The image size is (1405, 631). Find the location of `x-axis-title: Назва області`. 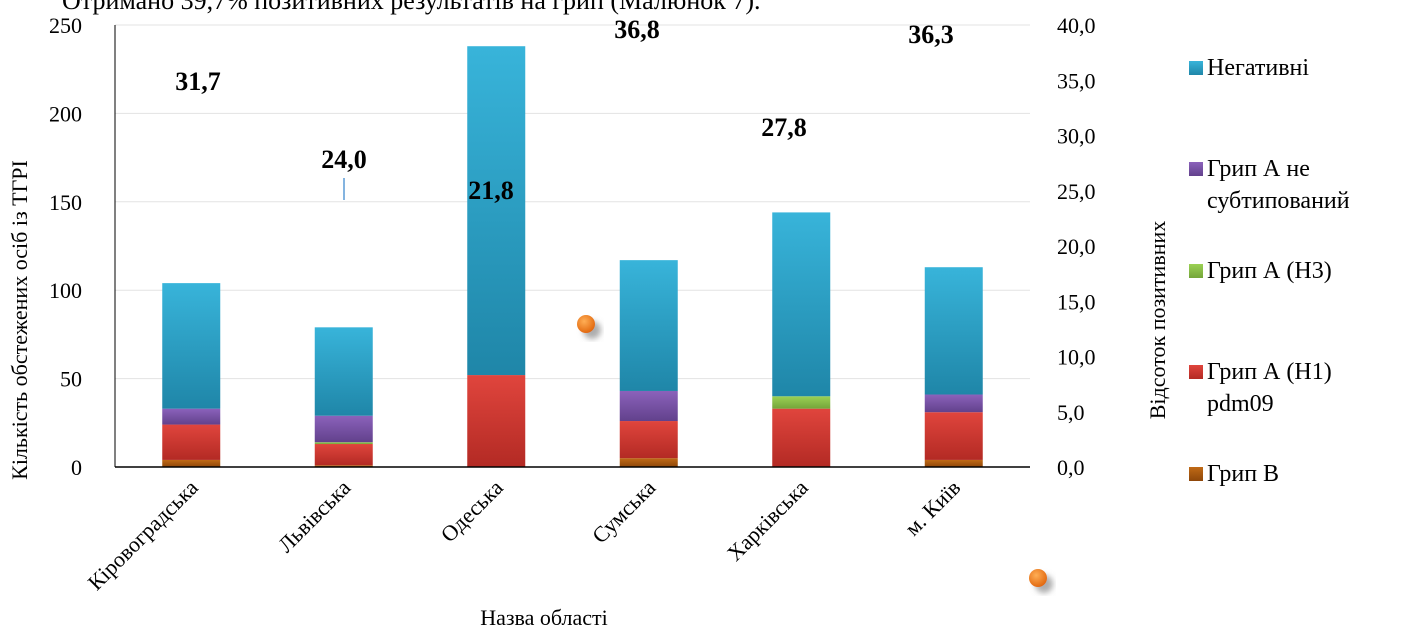

x-axis-title: Назва області is located at coordinates (544, 617).